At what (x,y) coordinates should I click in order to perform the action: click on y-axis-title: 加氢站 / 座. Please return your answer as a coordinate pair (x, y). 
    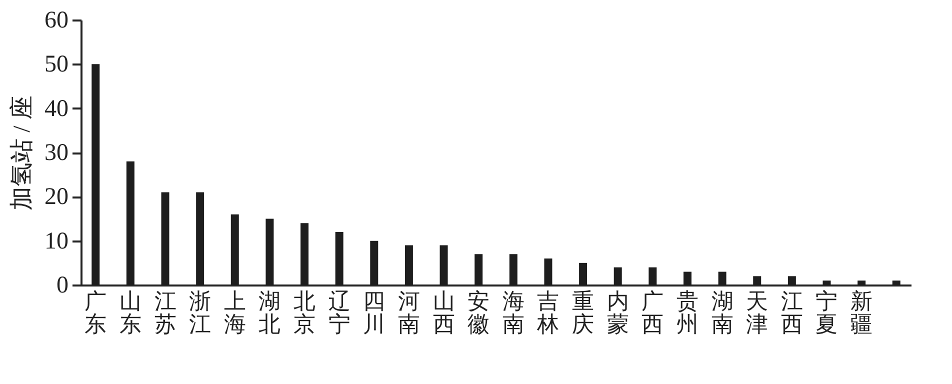
    Looking at the image, I should click on (22, 153).